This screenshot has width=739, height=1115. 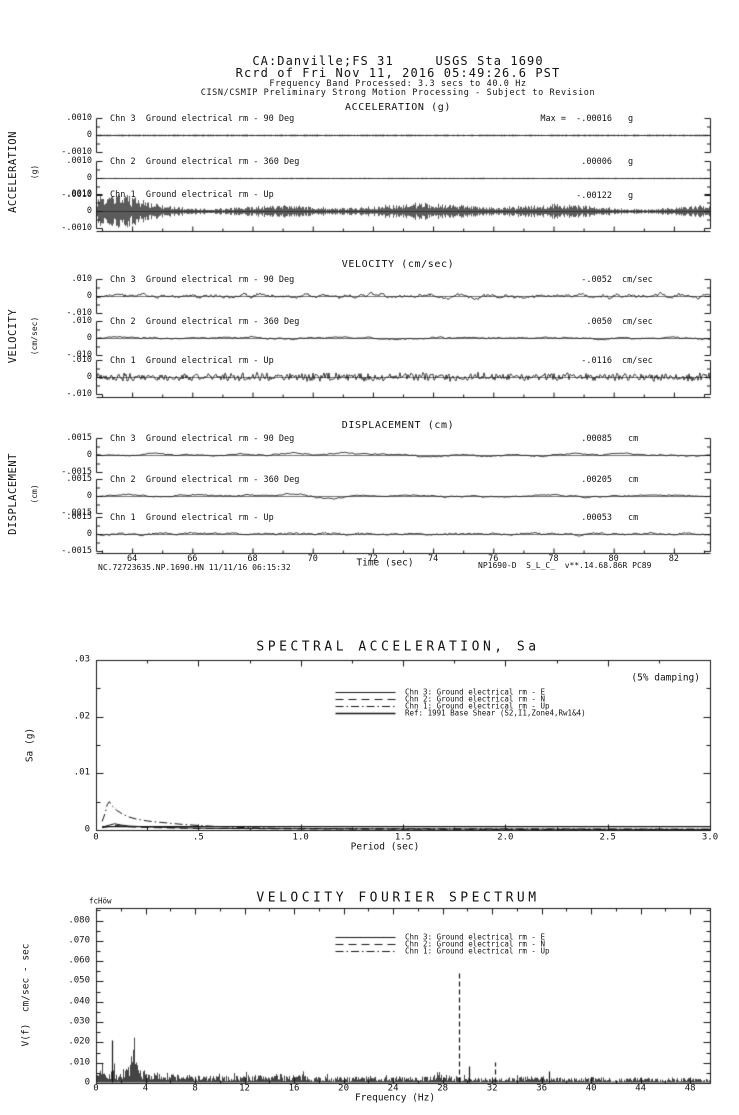 What do you see at coordinates (79, 1062) in the screenshot?
I see `fourier-y-tick-label: .010` at bounding box center [79, 1062].